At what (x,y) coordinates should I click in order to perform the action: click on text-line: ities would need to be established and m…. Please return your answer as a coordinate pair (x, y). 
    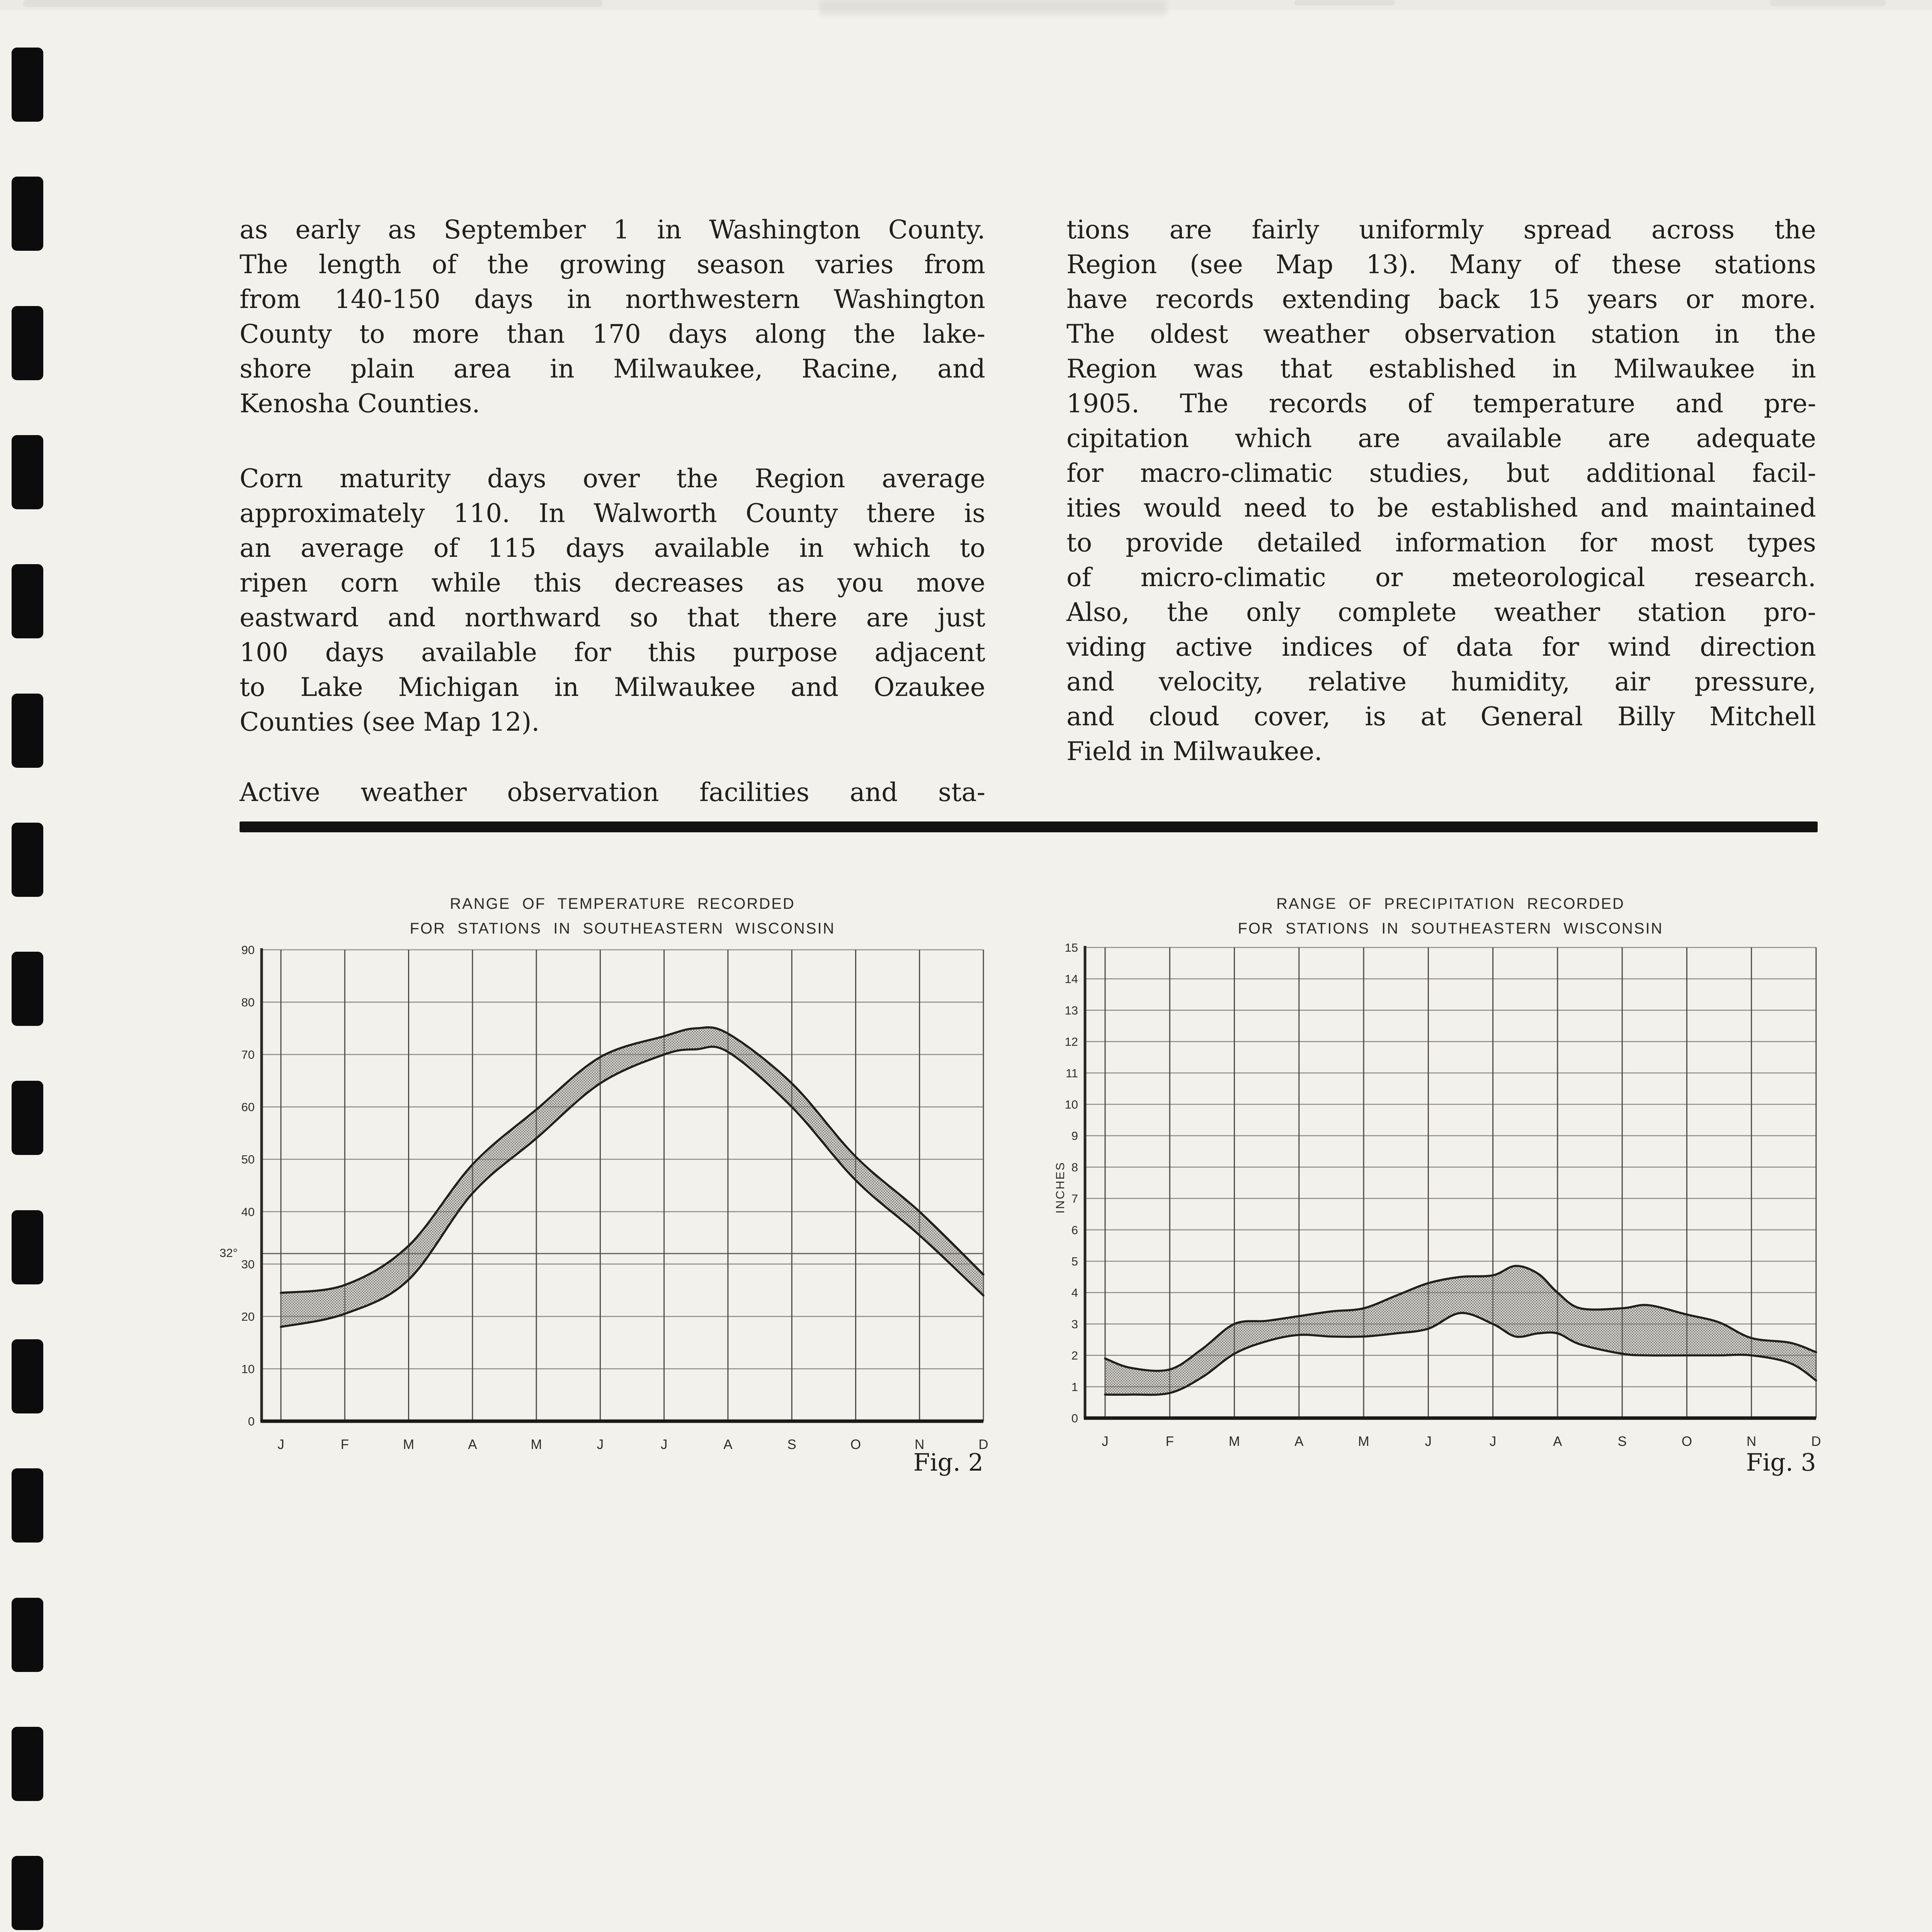
    Looking at the image, I should click on (1441, 508).